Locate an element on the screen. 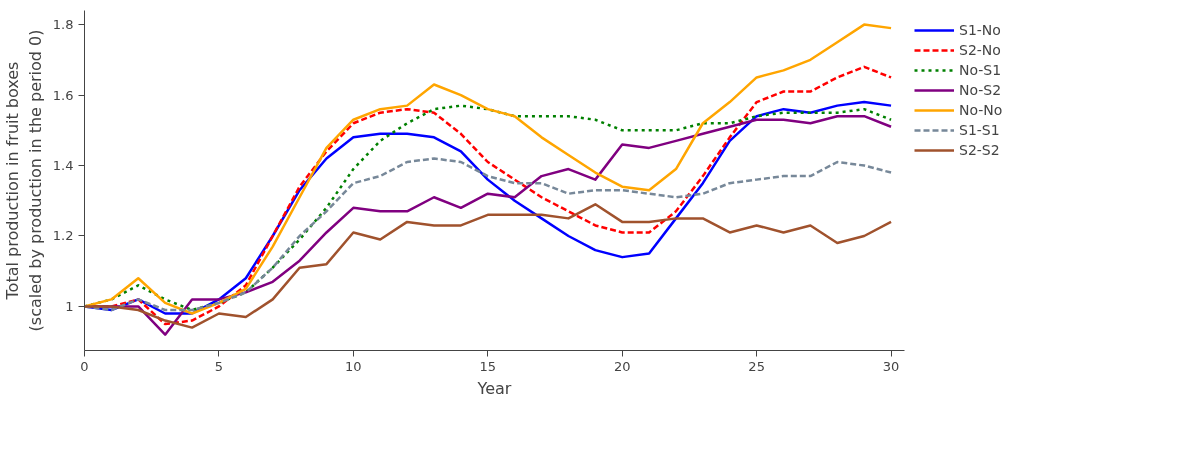  legend-label: S1-S1 is located at coordinates (979, 130).